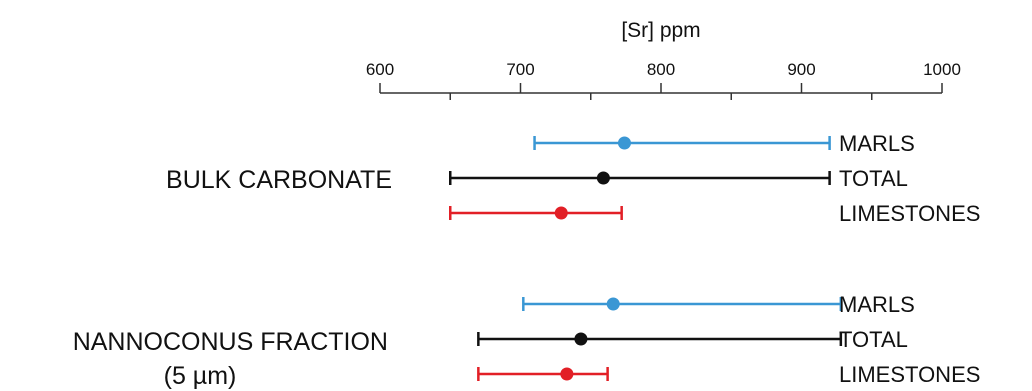 This screenshot has width=1032, height=391. What do you see at coordinates (380, 69) in the screenshot?
I see `tick-label: 600` at bounding box center [380, 69].